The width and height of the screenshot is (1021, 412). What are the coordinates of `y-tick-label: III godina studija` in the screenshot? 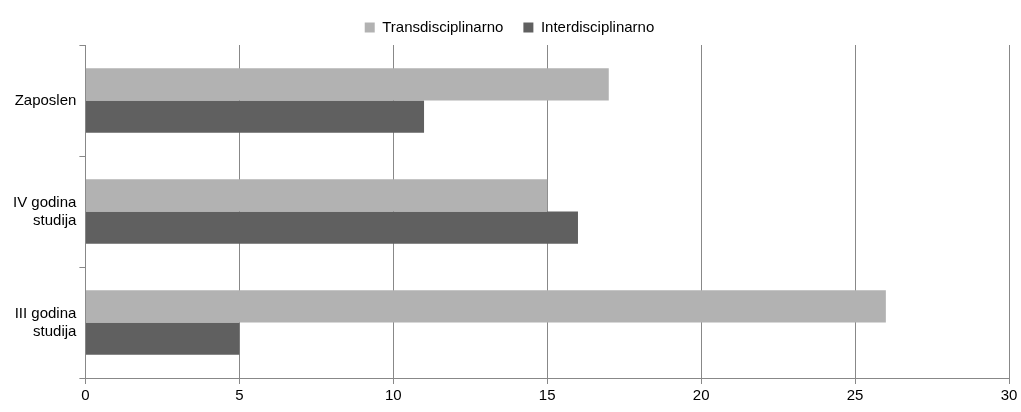 It's located at (46, 321).